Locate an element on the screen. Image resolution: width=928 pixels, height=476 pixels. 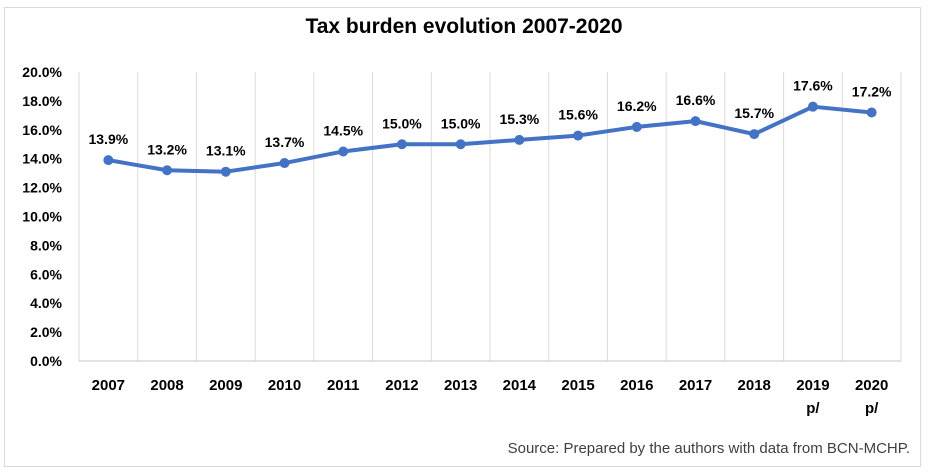
data-label-2013: 15.0% is located at coordinates (461, 123).